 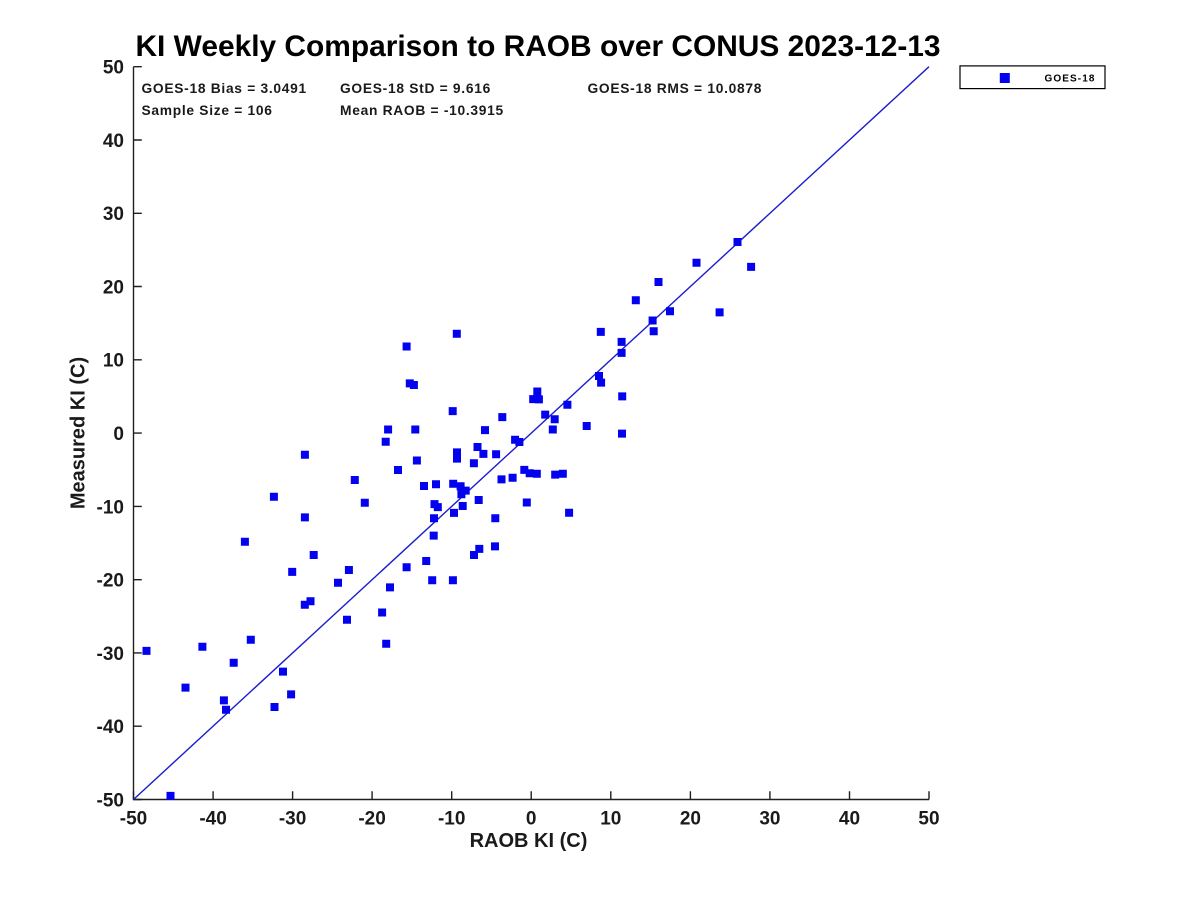 I want to click on svg-text: GOES-18 Bias = 3.0491, so click(x=224, y=88).